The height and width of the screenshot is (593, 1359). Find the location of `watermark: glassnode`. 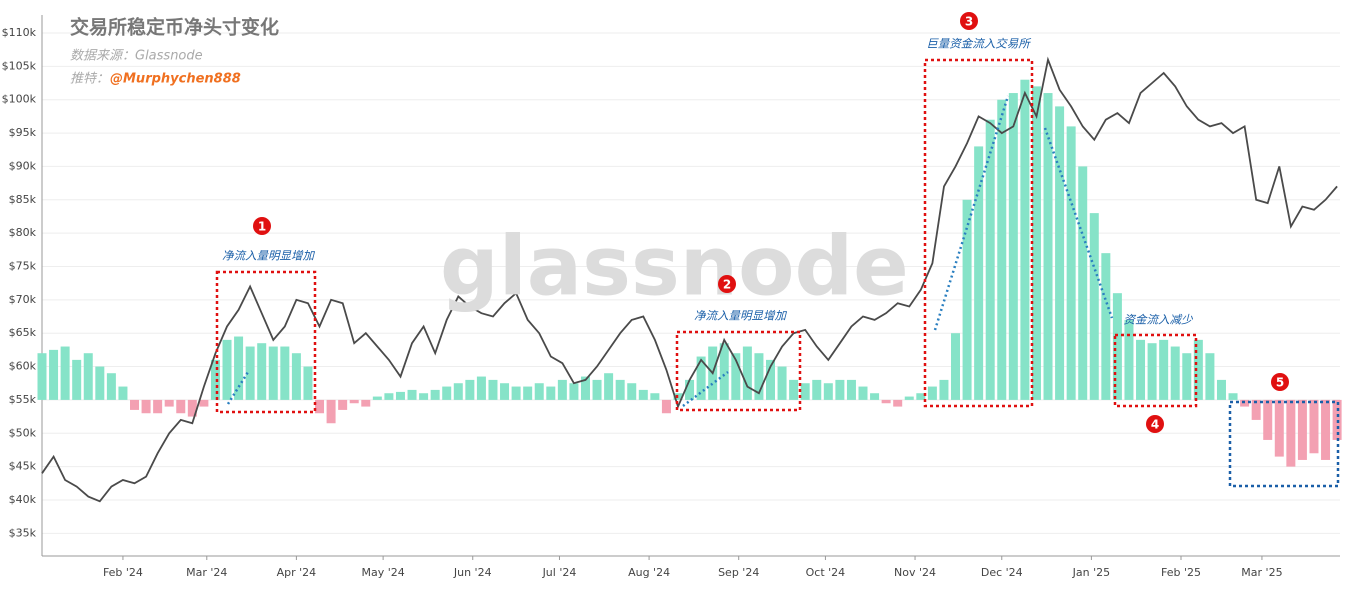

watermark: glassnode is located at coordinates (674, 266).